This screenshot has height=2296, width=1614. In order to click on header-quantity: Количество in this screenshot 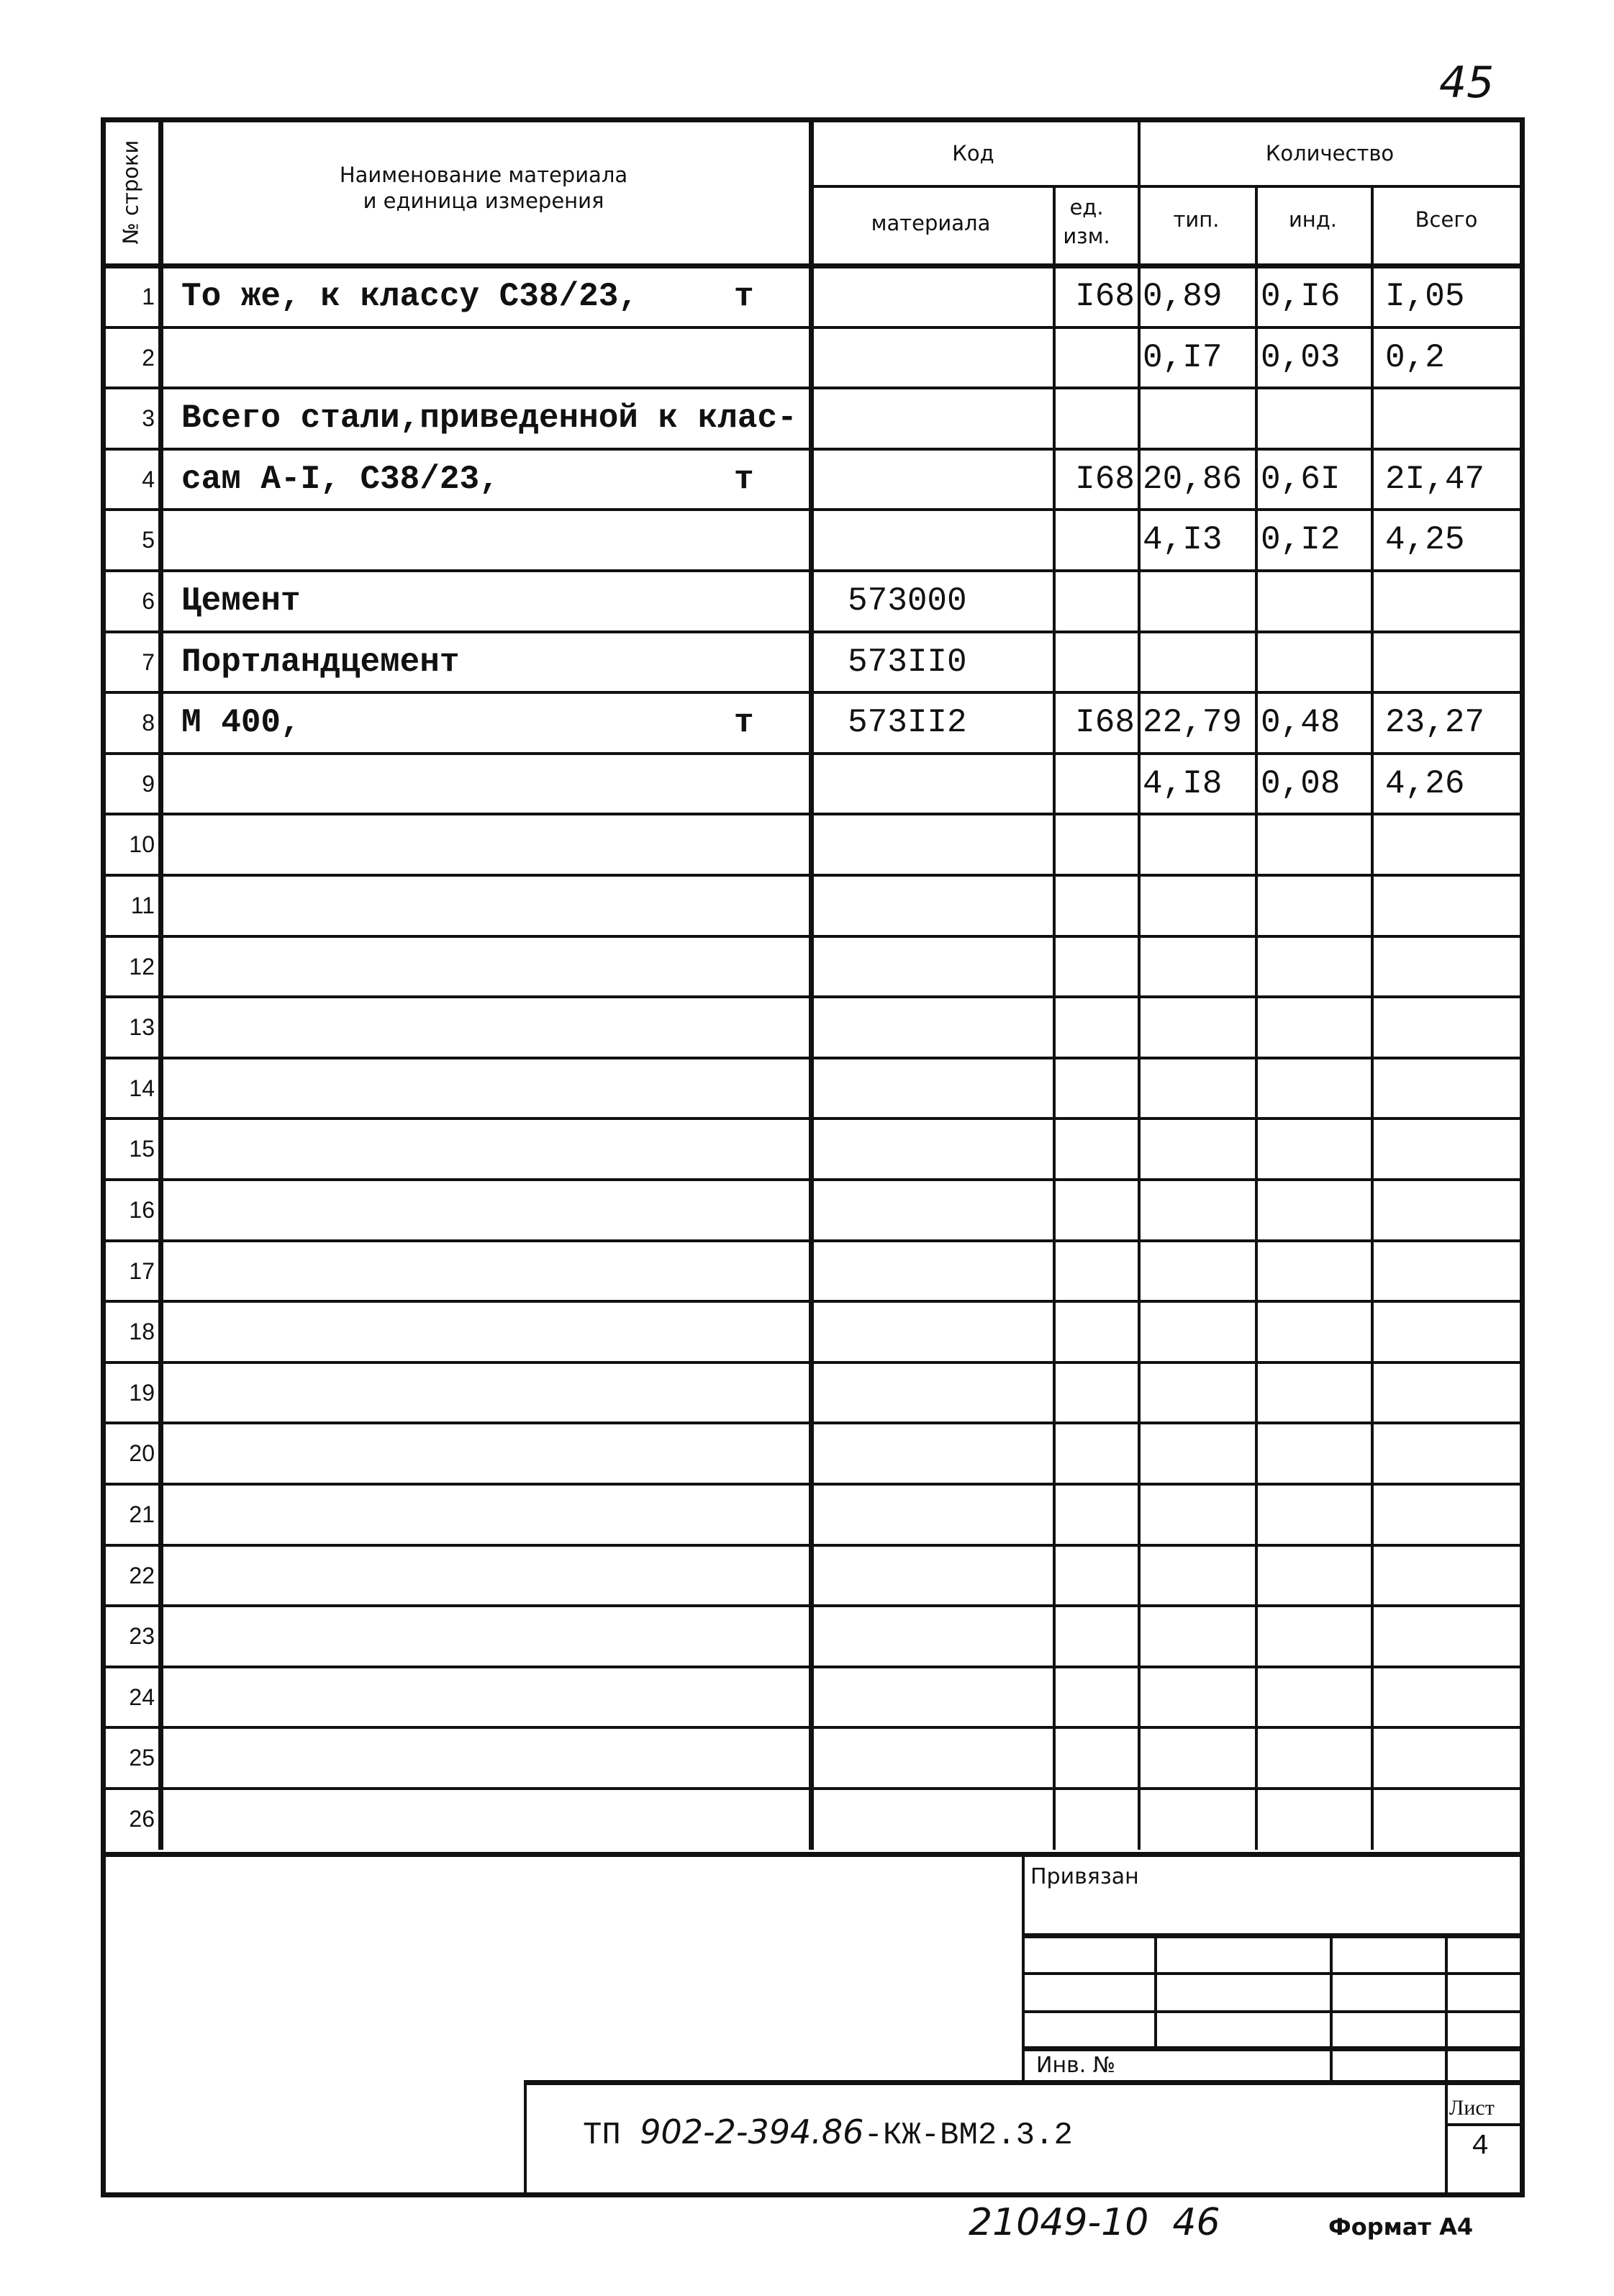, I will do `click(1330, 153)`.